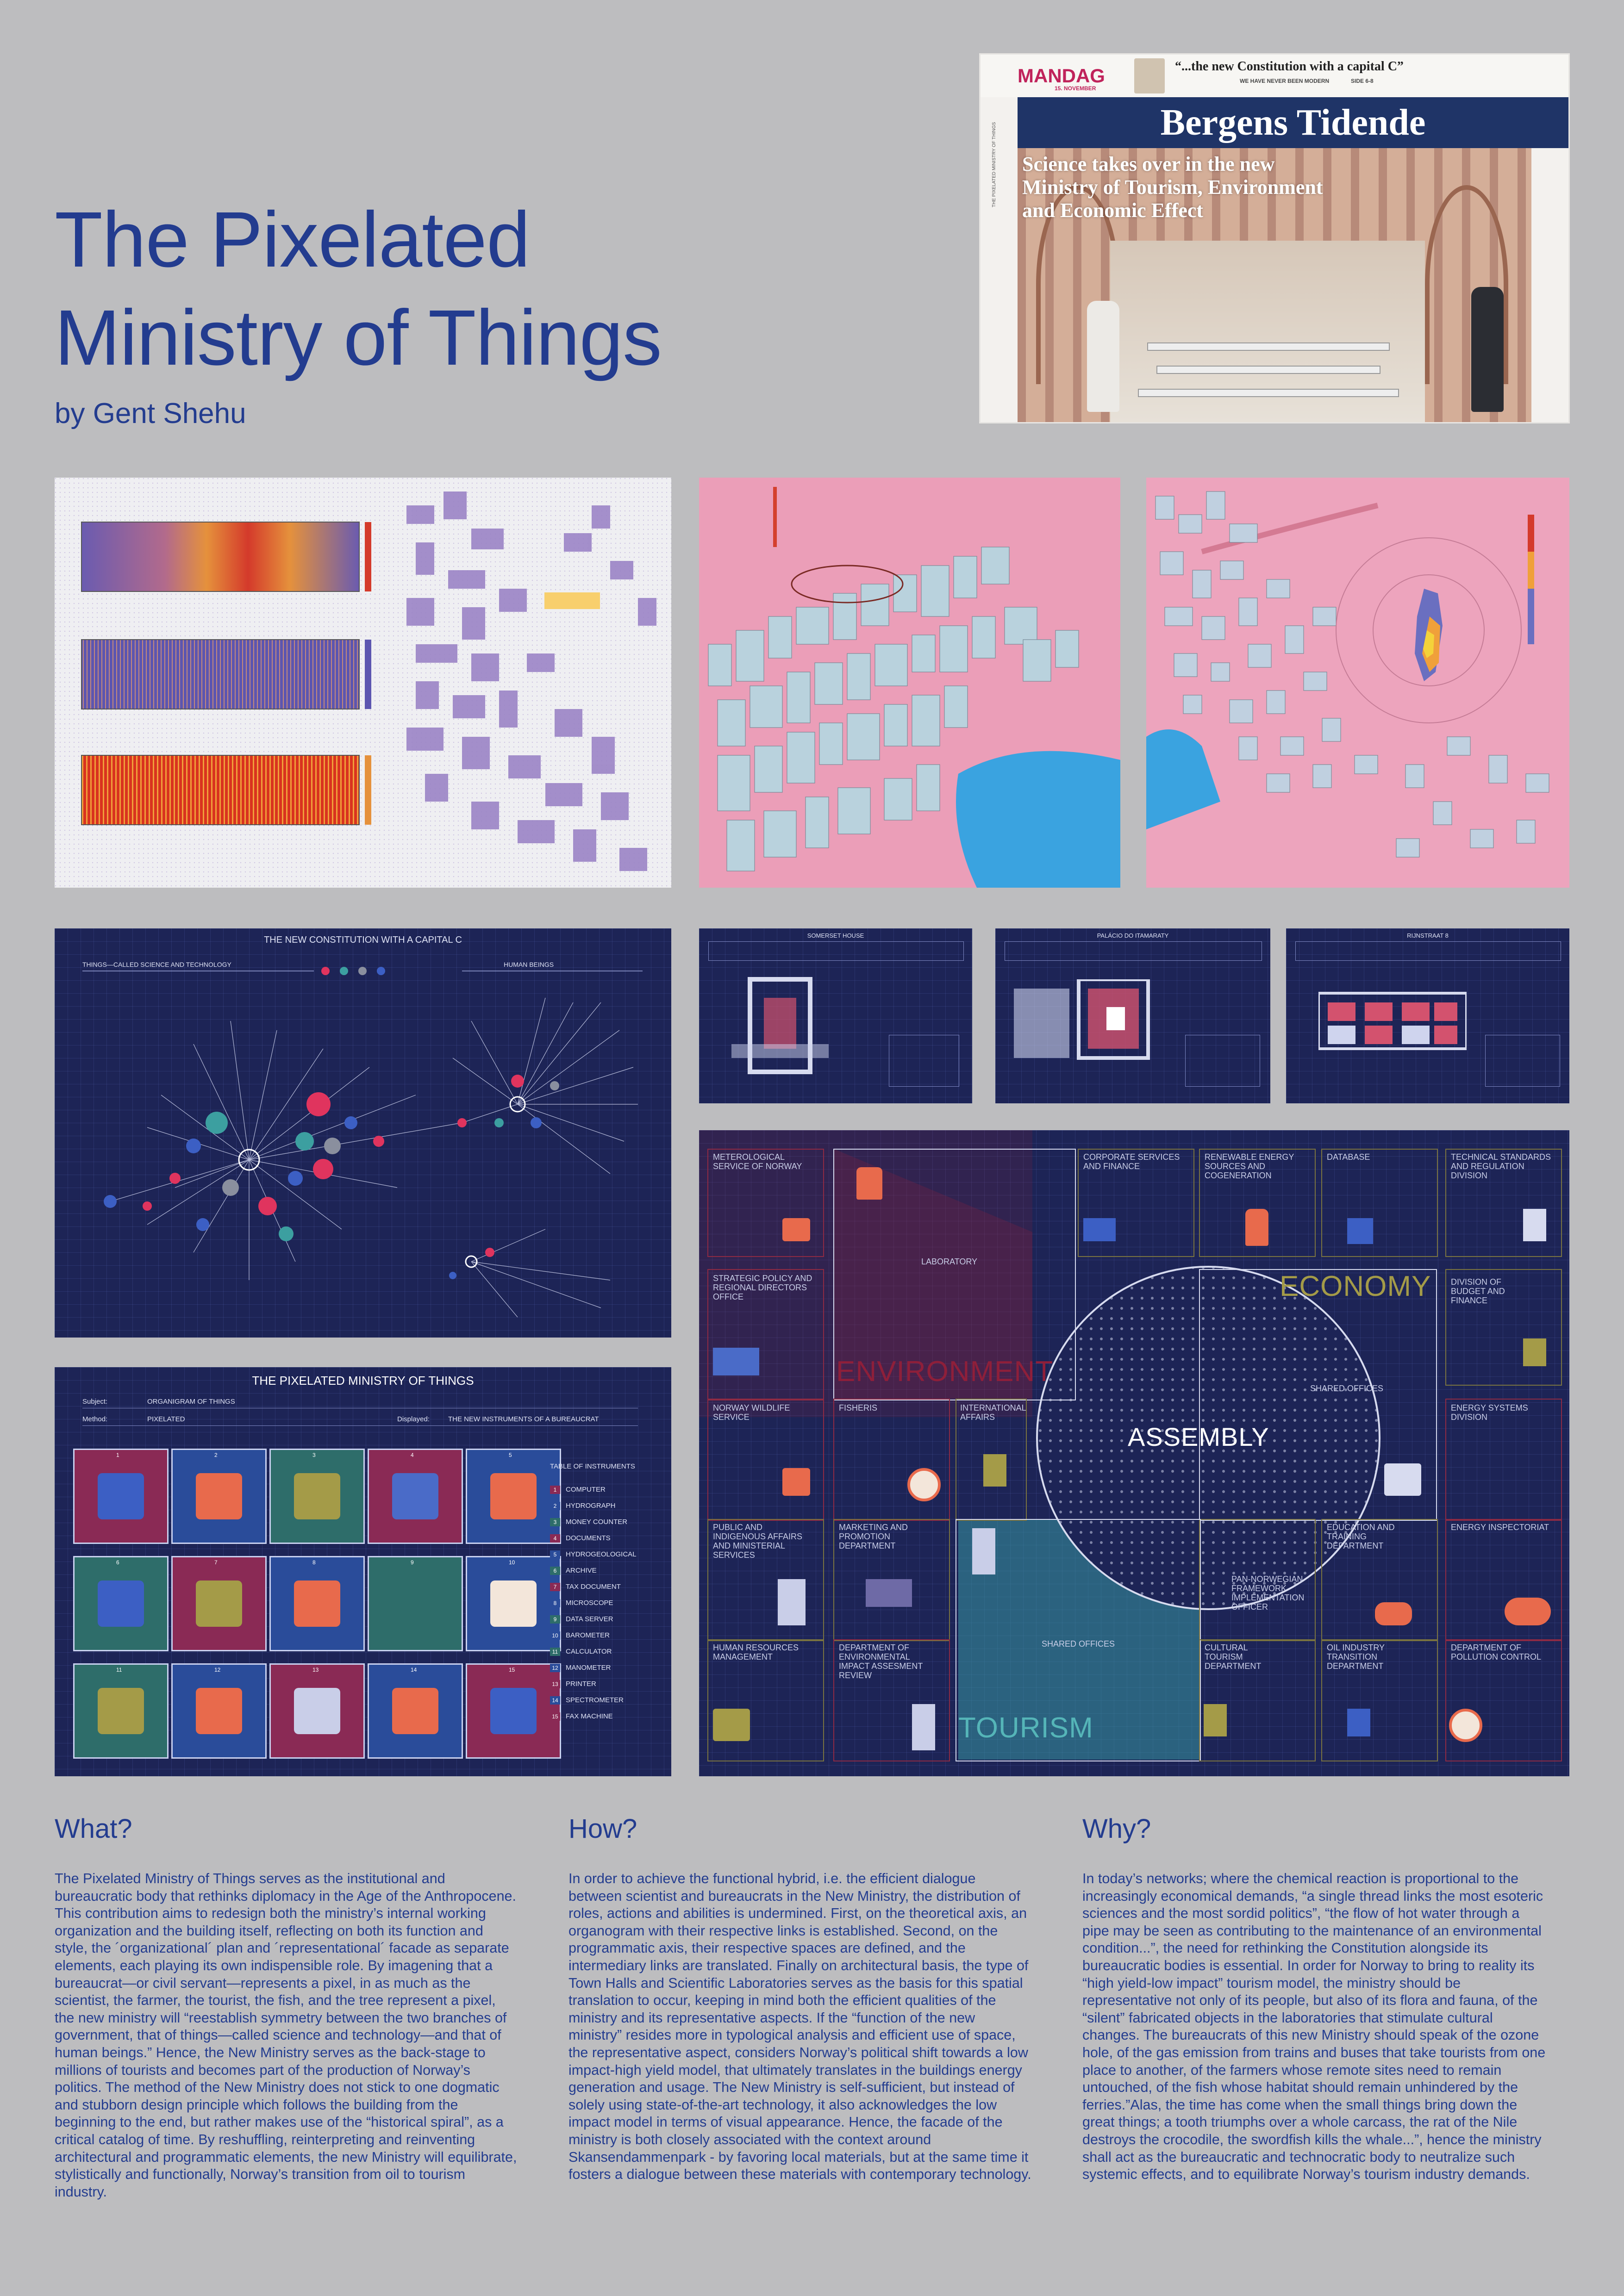 Image resolution: width=1624 pixels, height=2296 pixels. I want to click on plan-somerset-house: SOMERSET HOUSE, so click(835, 1015).